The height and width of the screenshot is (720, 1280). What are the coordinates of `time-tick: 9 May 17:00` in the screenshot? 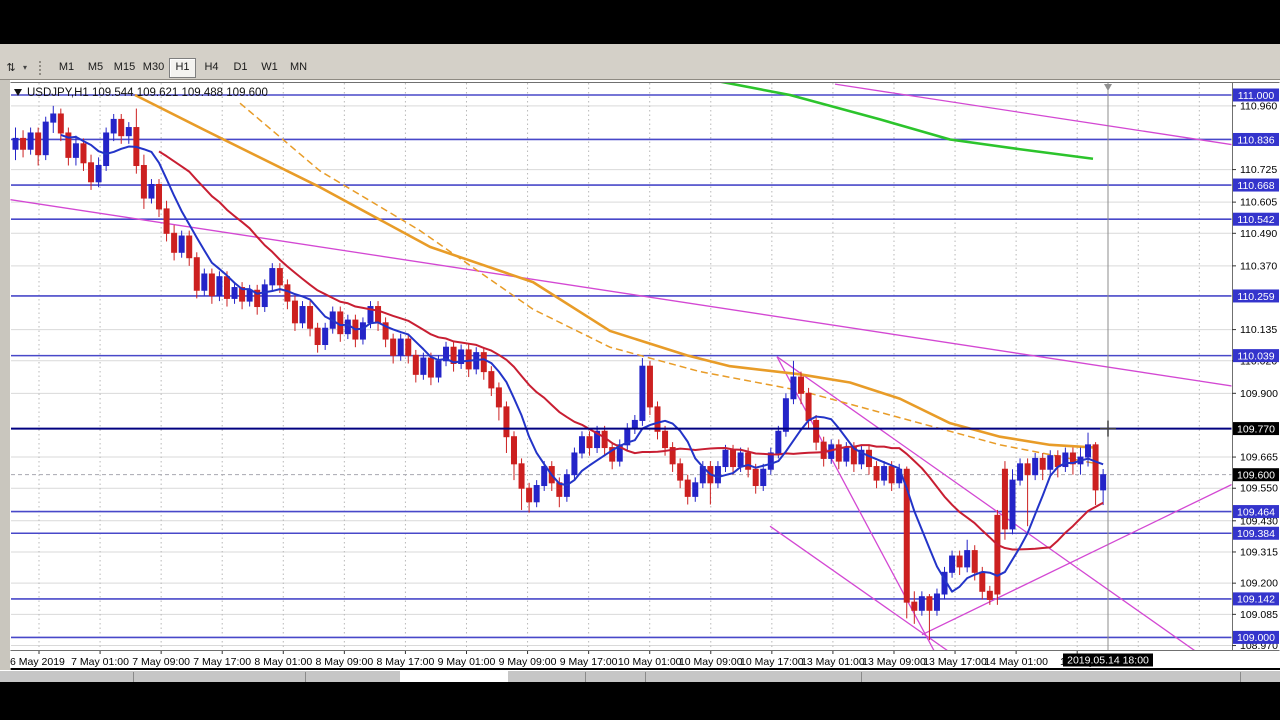 It's located at (589, 662).